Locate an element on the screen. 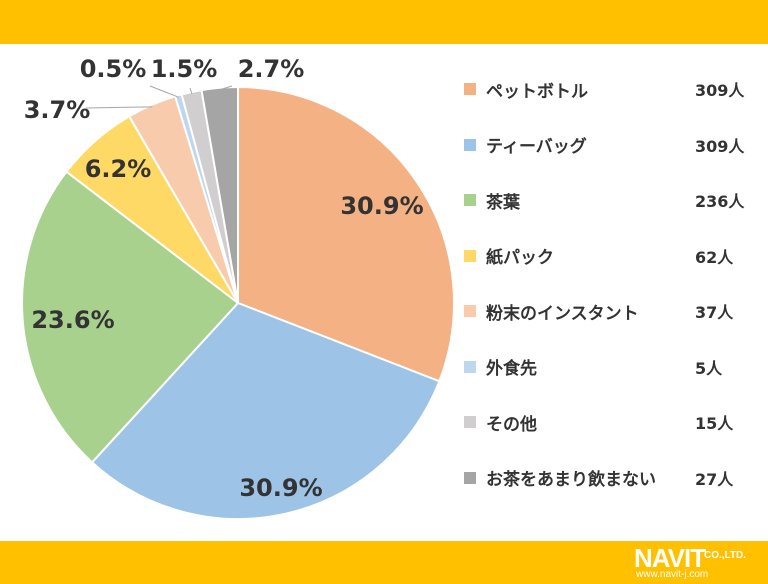 This screenshot has height=584, width=768. legend-count: 15人 is located at coordinates (714, 423).